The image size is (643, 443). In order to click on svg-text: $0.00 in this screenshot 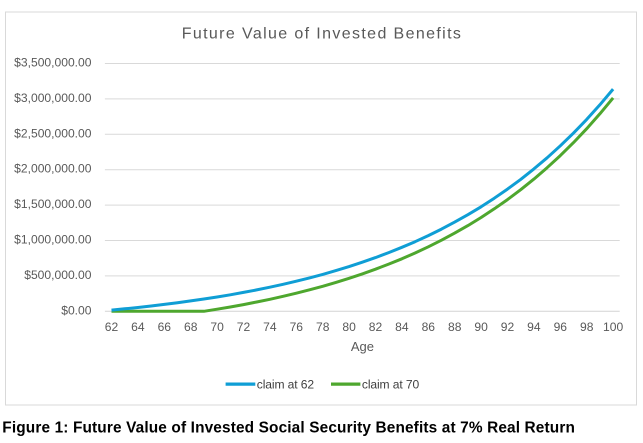, I will do `click(76, 310)`.